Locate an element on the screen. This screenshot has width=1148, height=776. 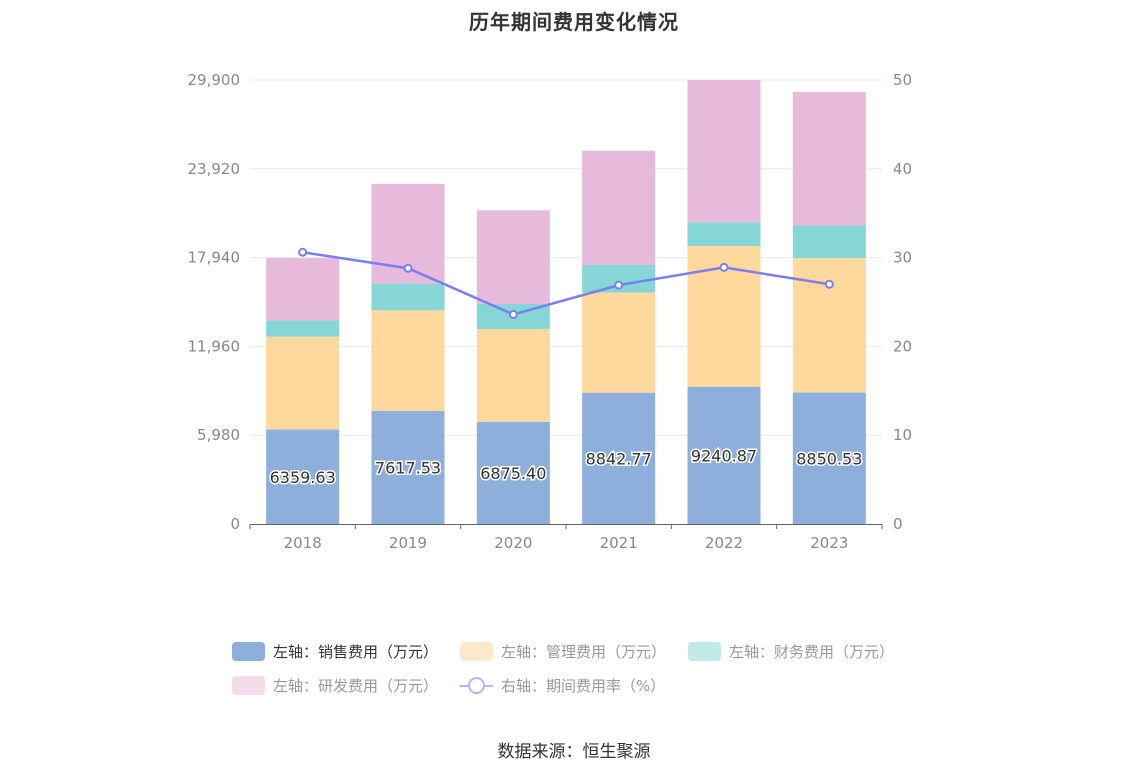
chart-title: 历年期间费用变化情况 is located at coordinates (574, 22).